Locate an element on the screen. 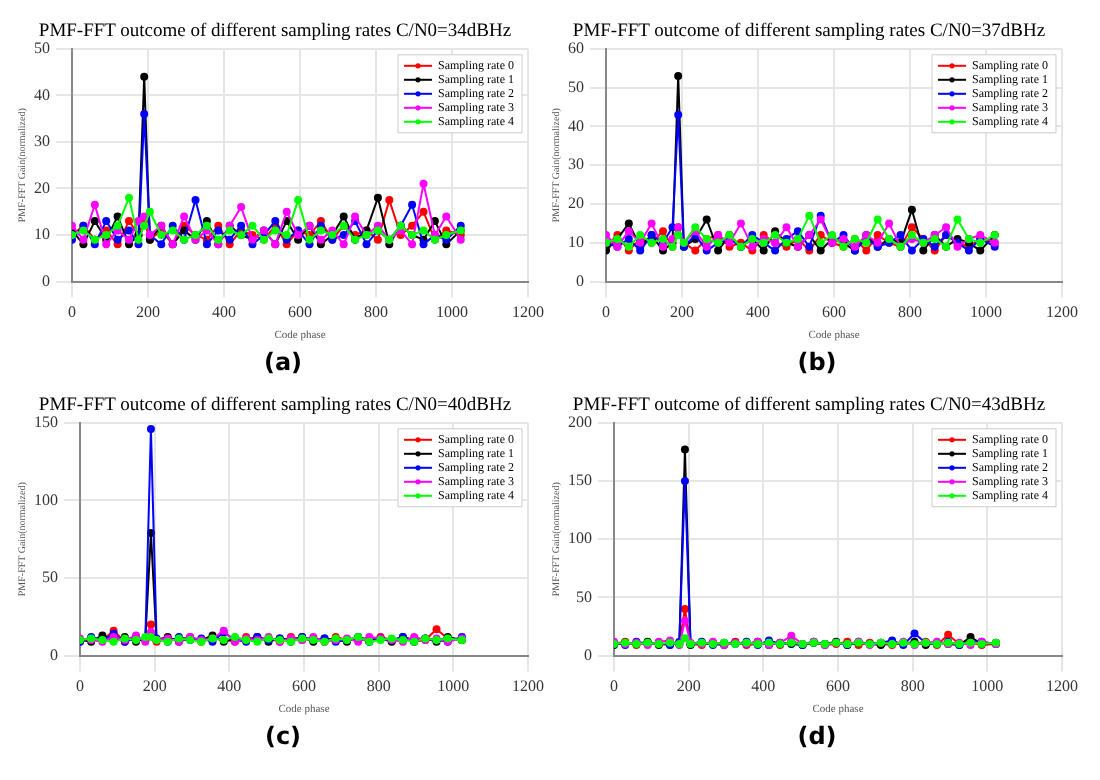 This screenshot has width=1100, height=780. text: (c) is located at coordinates (283, 737).